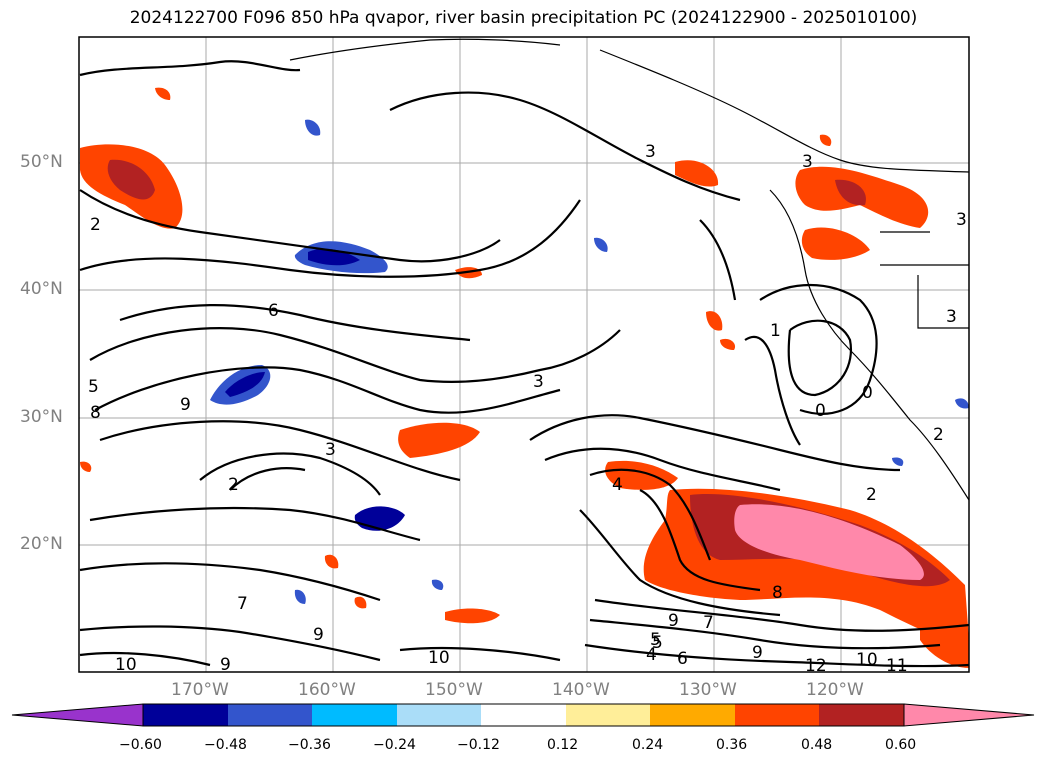 This screenshot has width=1047, height=765. Describe the element at coordinates (41, 417) in the screenshot. I see `lat-label: 30°N` at that location.